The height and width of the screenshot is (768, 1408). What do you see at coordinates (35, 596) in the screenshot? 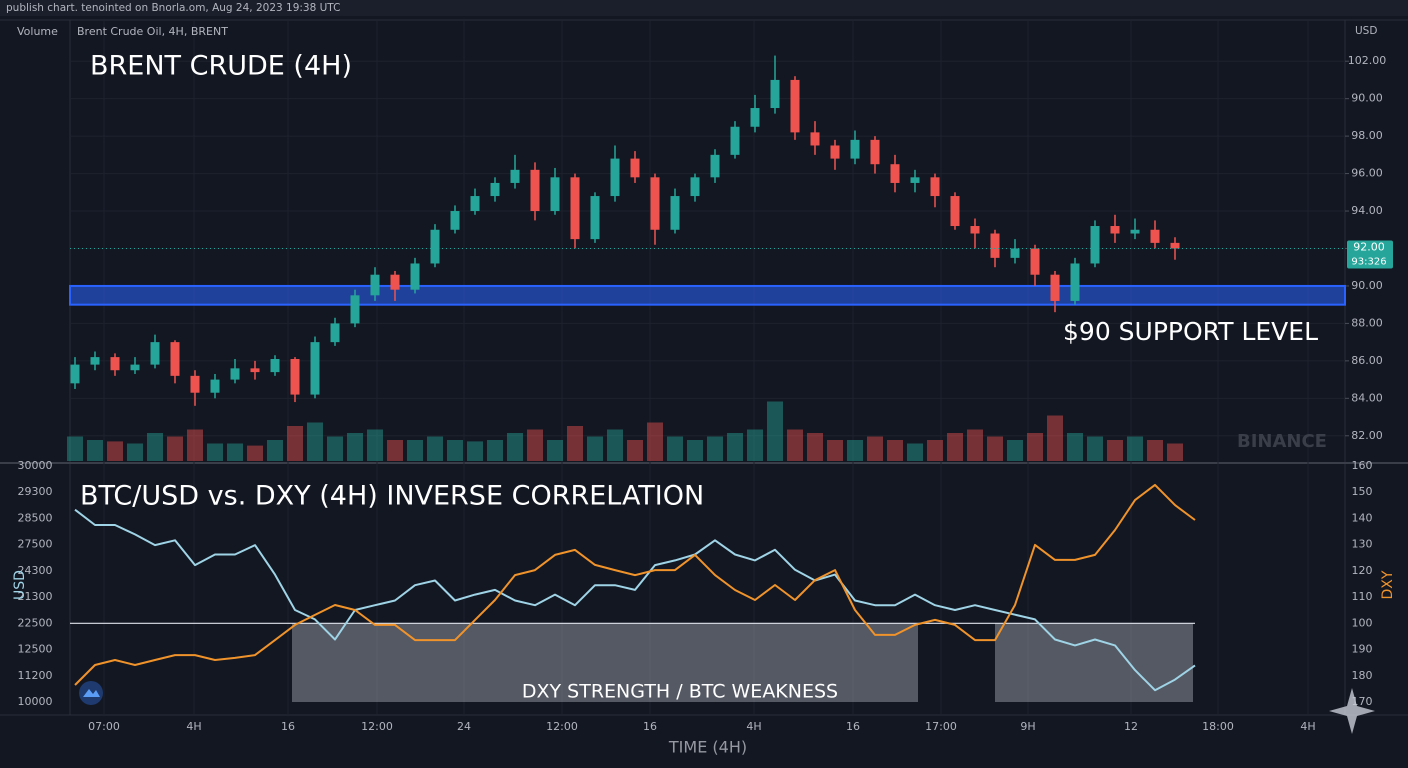
I see `y-tick-label: 21300` at bounding box center [35, 596].